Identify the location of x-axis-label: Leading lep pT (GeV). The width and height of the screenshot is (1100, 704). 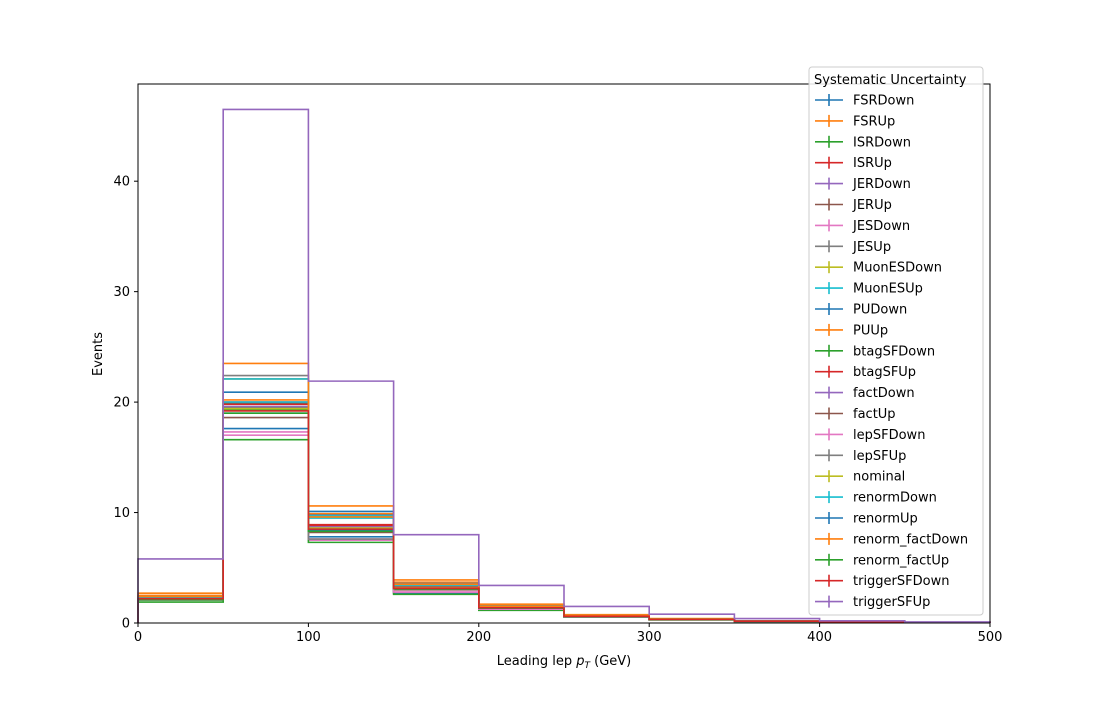
(564, 662).